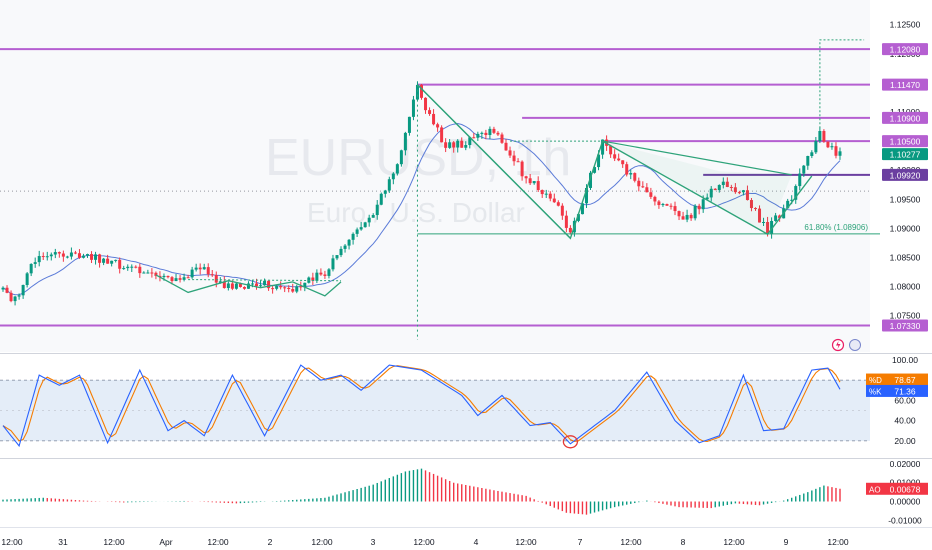  I want to click on stoch-k-name: %K, so click(875, 391).